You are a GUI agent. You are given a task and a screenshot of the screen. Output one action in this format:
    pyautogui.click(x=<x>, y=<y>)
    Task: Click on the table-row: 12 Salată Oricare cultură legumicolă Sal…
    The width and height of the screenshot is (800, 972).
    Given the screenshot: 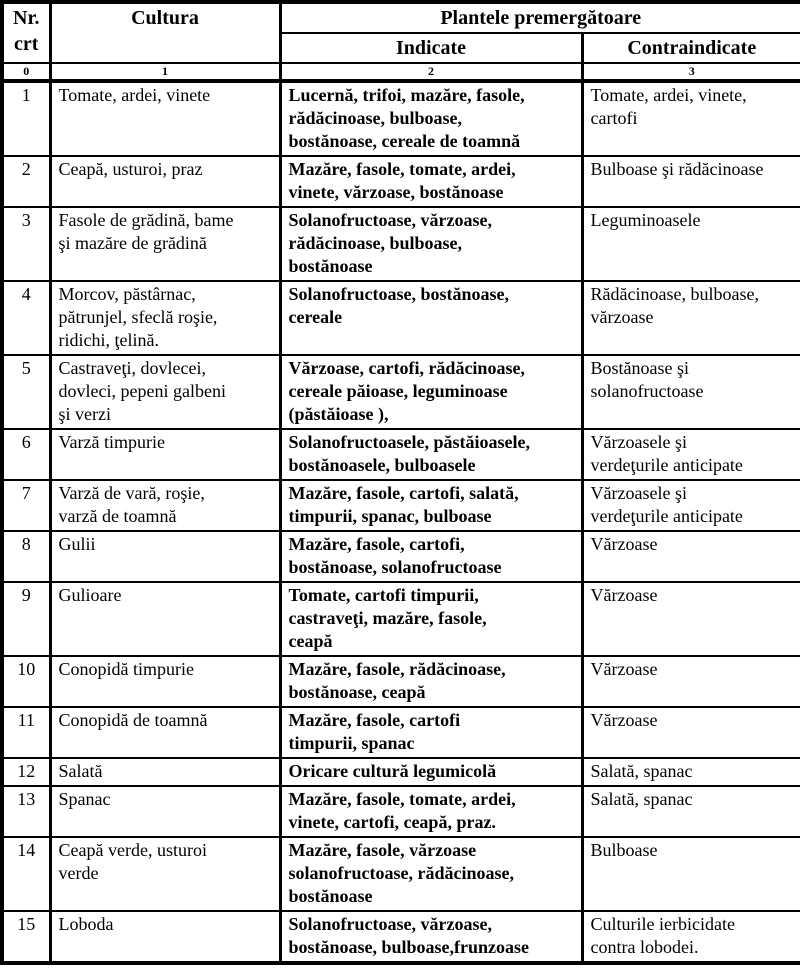 What is the action you would take?
    pyautogui.click(x=400, y=772)
    